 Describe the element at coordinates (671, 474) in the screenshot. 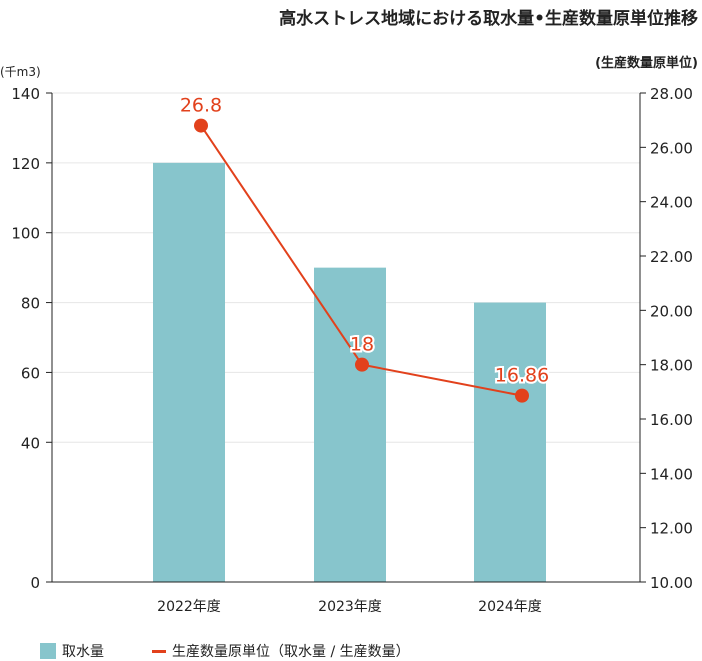

I see `right-tick-label: 14.00` at that location.